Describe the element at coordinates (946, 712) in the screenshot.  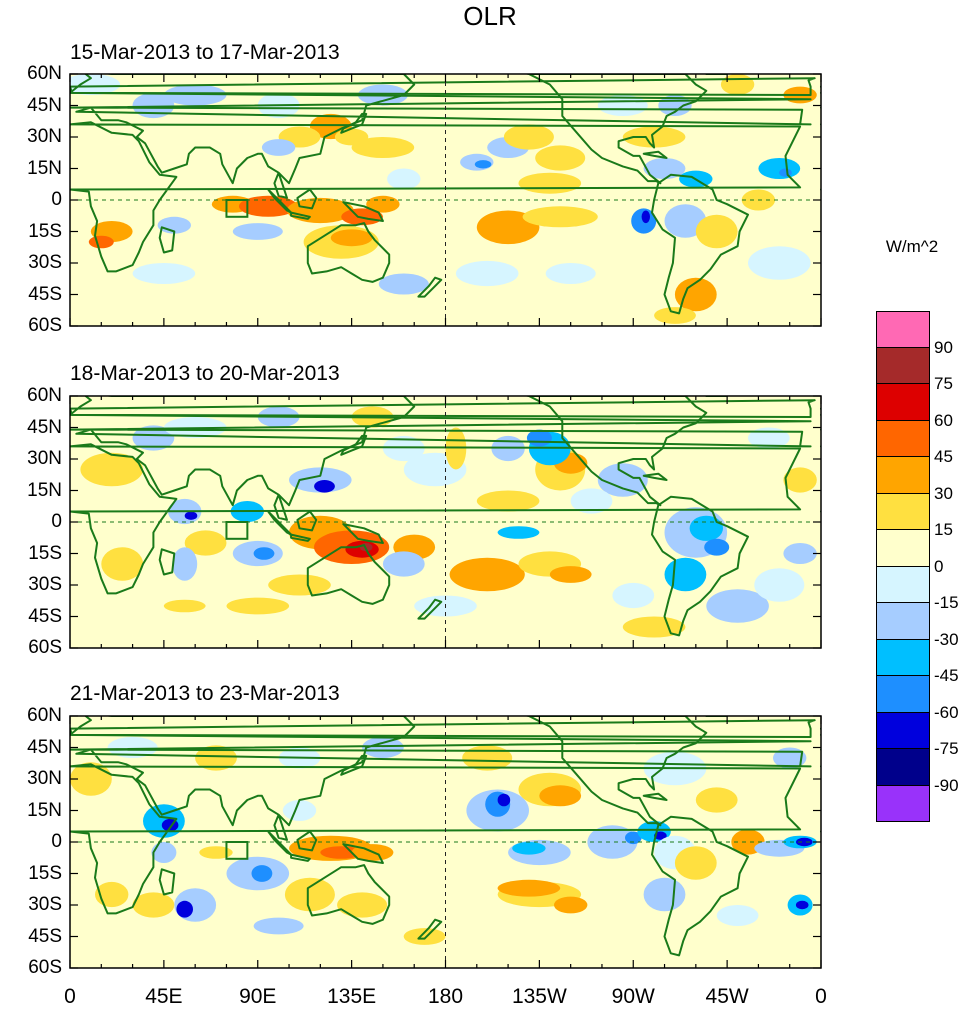
I see `colorbar-label: -60` at that location.